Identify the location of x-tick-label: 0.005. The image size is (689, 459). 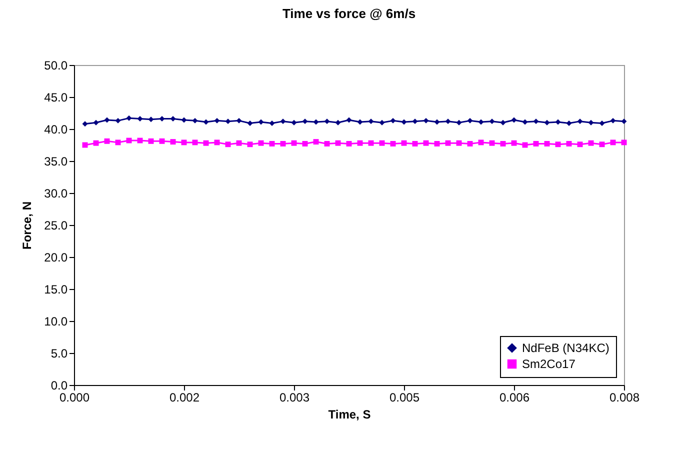
(404, 397).